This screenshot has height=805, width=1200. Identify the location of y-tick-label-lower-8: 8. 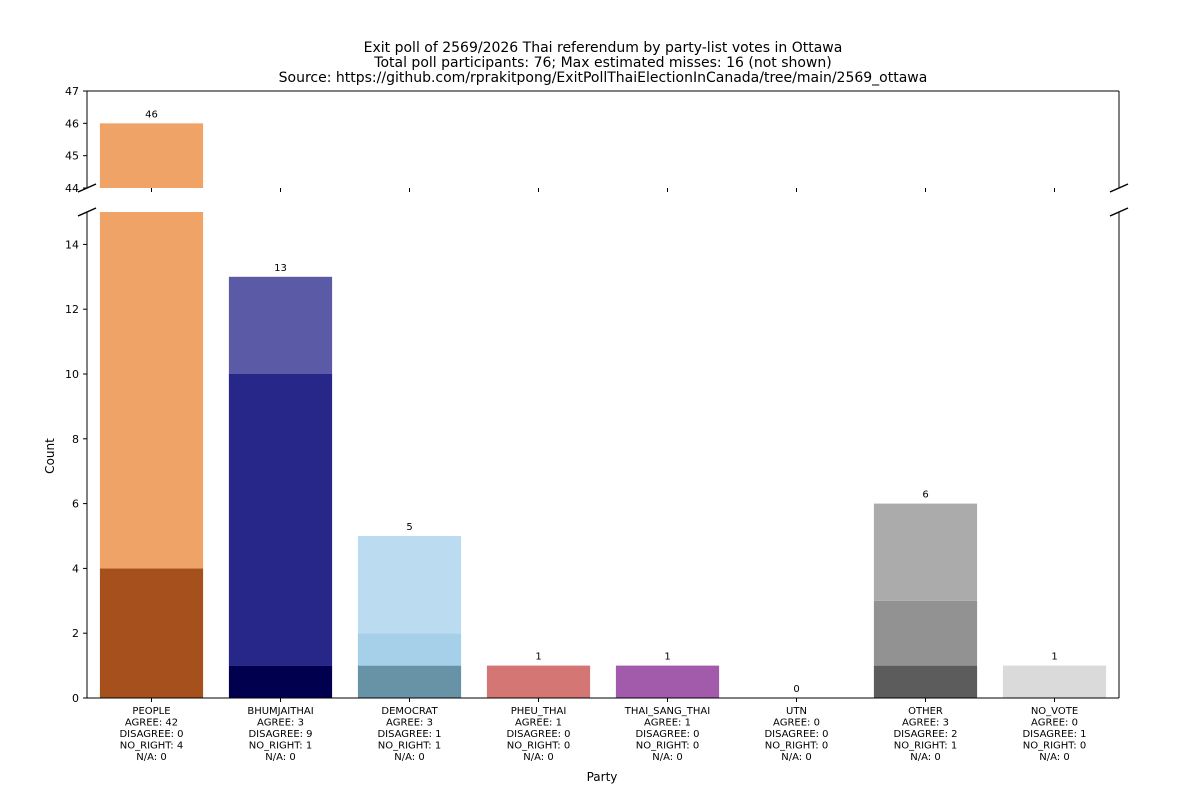
(75, 439).